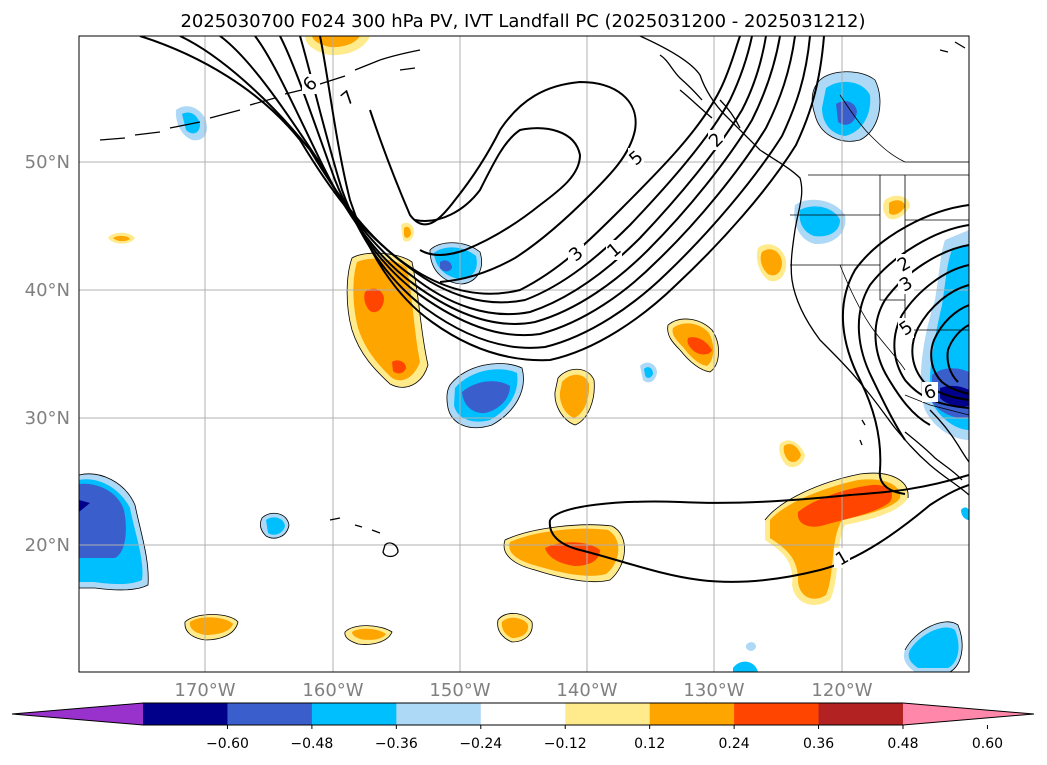 This screenshot has height=765, width=1047. What do you see at coordinates (227, 744) in the screenshot?
I see `colorbar-tick-label: −0.60` at bounding box center [227, 744].